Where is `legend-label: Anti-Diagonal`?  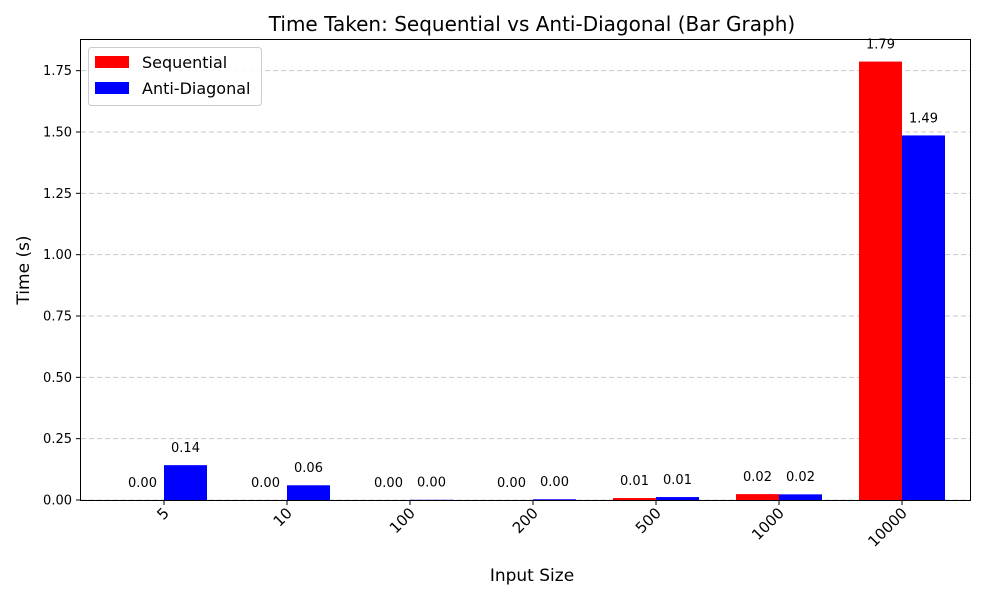
legend-label: Anti-Diagonal is located at coordinates (196, 88).